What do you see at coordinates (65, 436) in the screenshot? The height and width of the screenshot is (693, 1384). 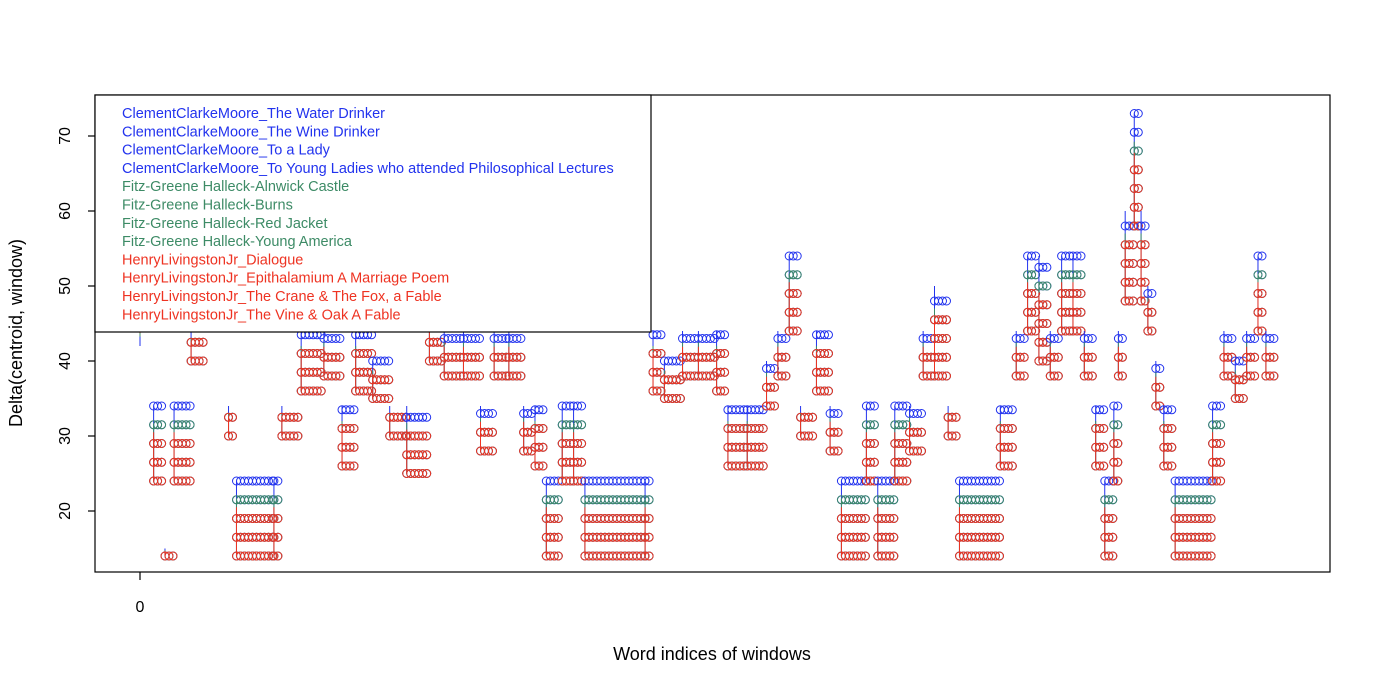 I see `y-tick-label: 30` at bounding box center [65, 436].